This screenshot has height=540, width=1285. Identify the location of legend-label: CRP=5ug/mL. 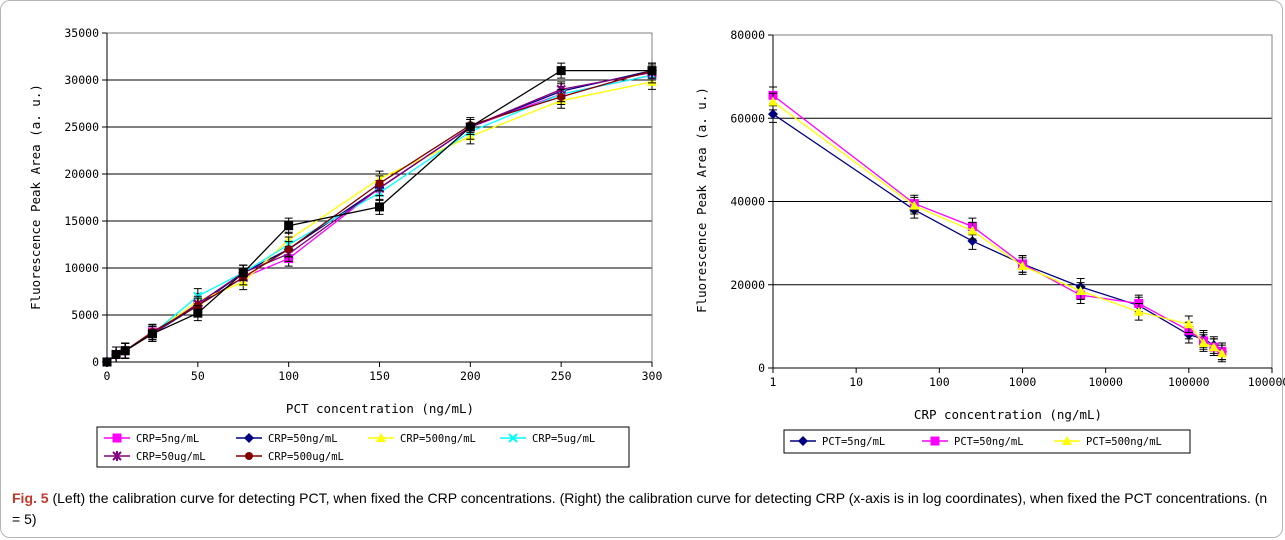
(563, 439).